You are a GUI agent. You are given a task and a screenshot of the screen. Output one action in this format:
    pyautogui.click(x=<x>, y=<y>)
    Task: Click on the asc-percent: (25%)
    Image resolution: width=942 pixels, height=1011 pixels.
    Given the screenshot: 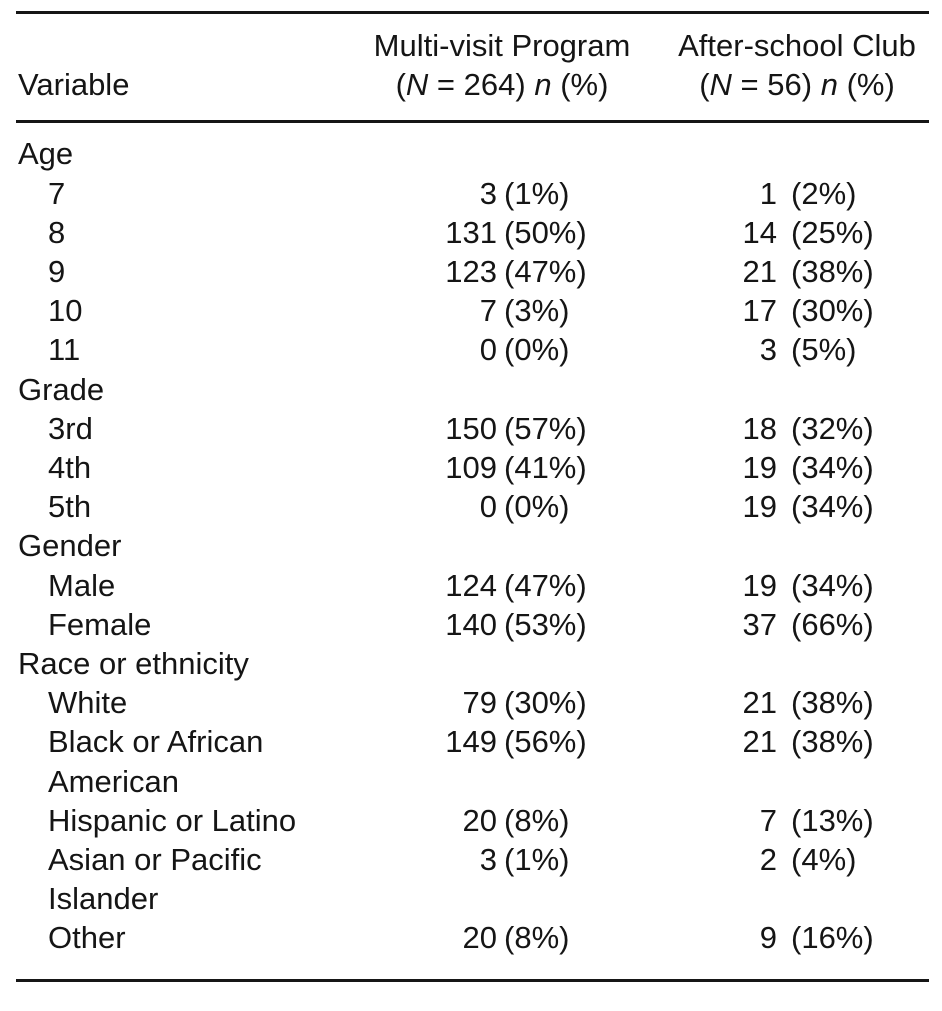 What is the action you would take?
    pyautogui.click(x=832, y=232)
    